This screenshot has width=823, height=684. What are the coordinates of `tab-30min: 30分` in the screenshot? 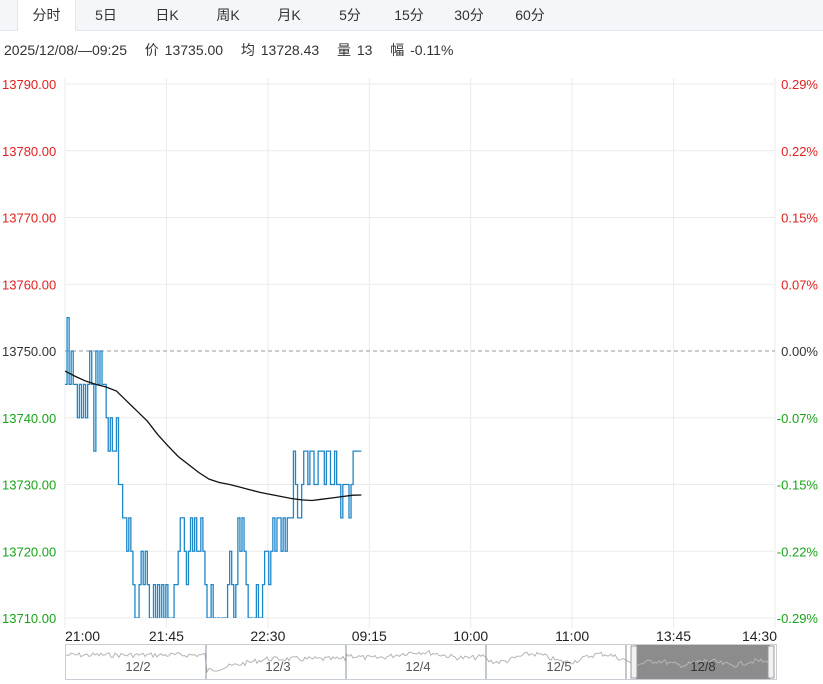 It's located at (469, 15).